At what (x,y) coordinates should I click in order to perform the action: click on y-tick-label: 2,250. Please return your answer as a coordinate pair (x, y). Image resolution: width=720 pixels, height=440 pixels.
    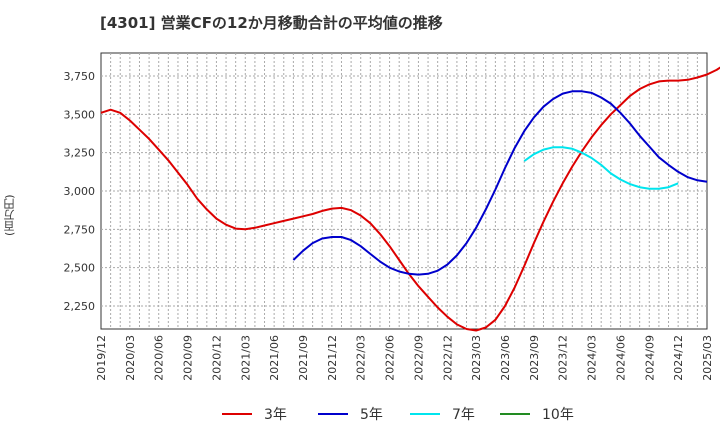
    Looking at the image, I should click on (80, 306).